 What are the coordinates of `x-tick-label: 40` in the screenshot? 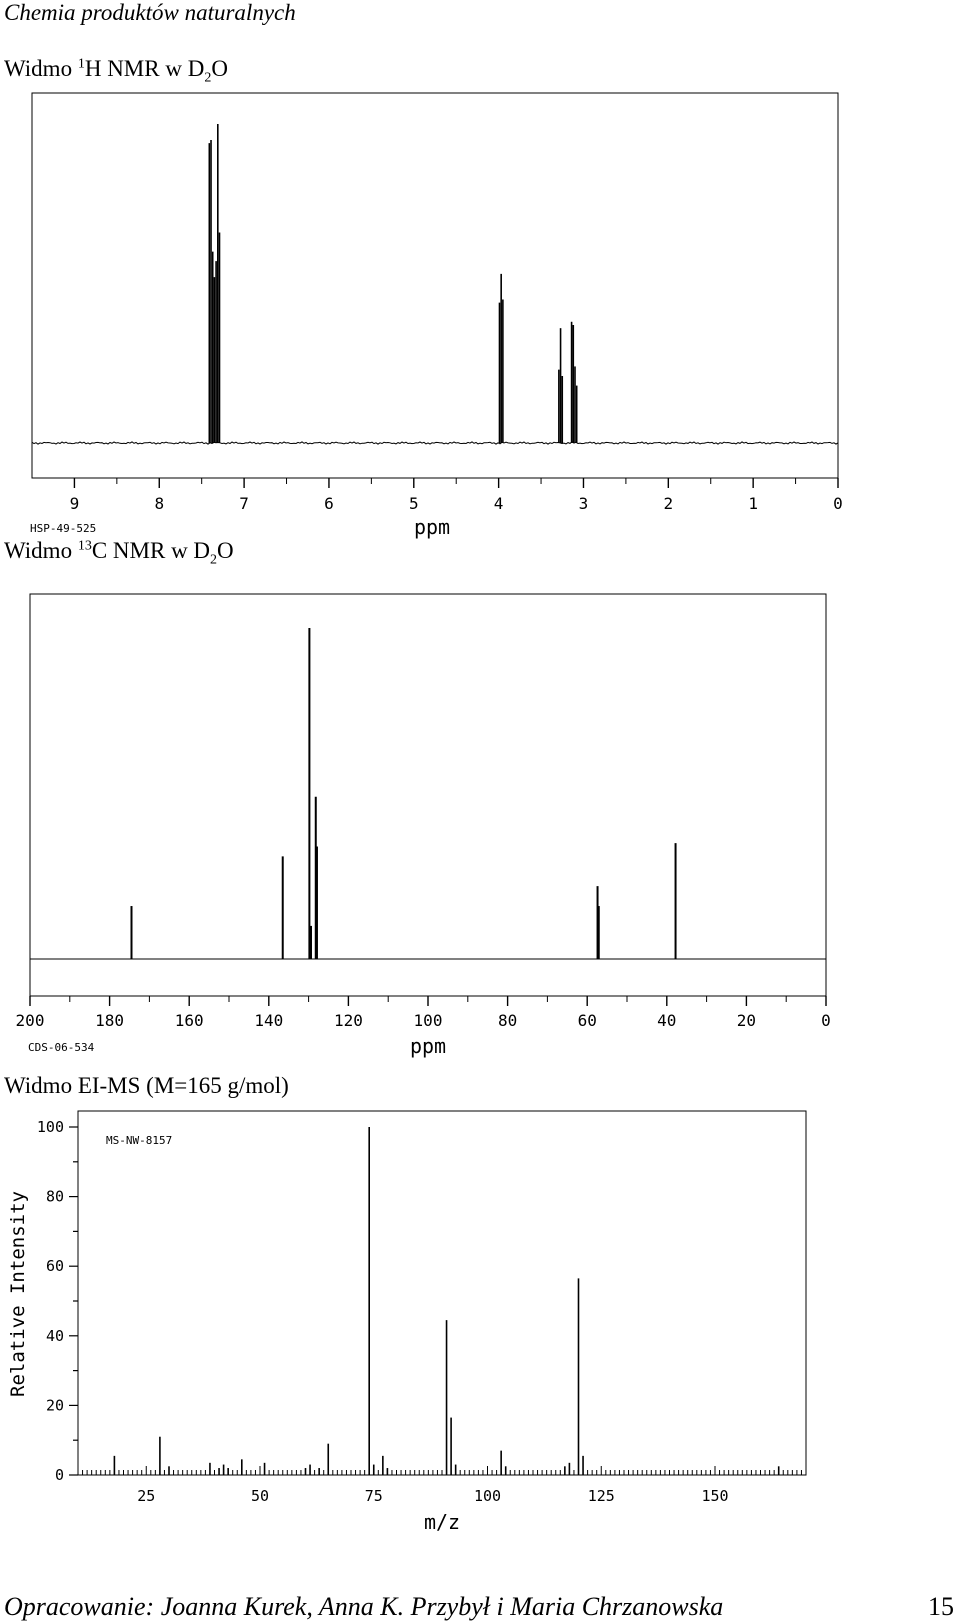 It's located at (666, 1020).